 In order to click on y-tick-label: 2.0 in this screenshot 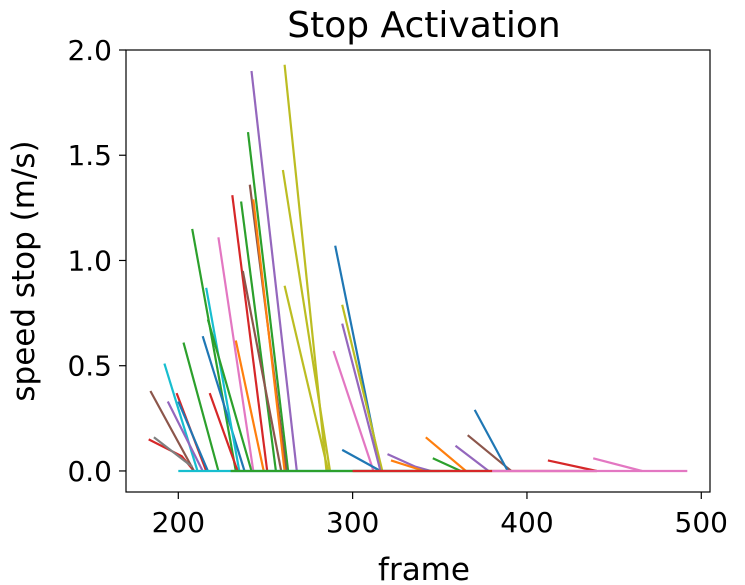, I will do `click(89, 50)`.